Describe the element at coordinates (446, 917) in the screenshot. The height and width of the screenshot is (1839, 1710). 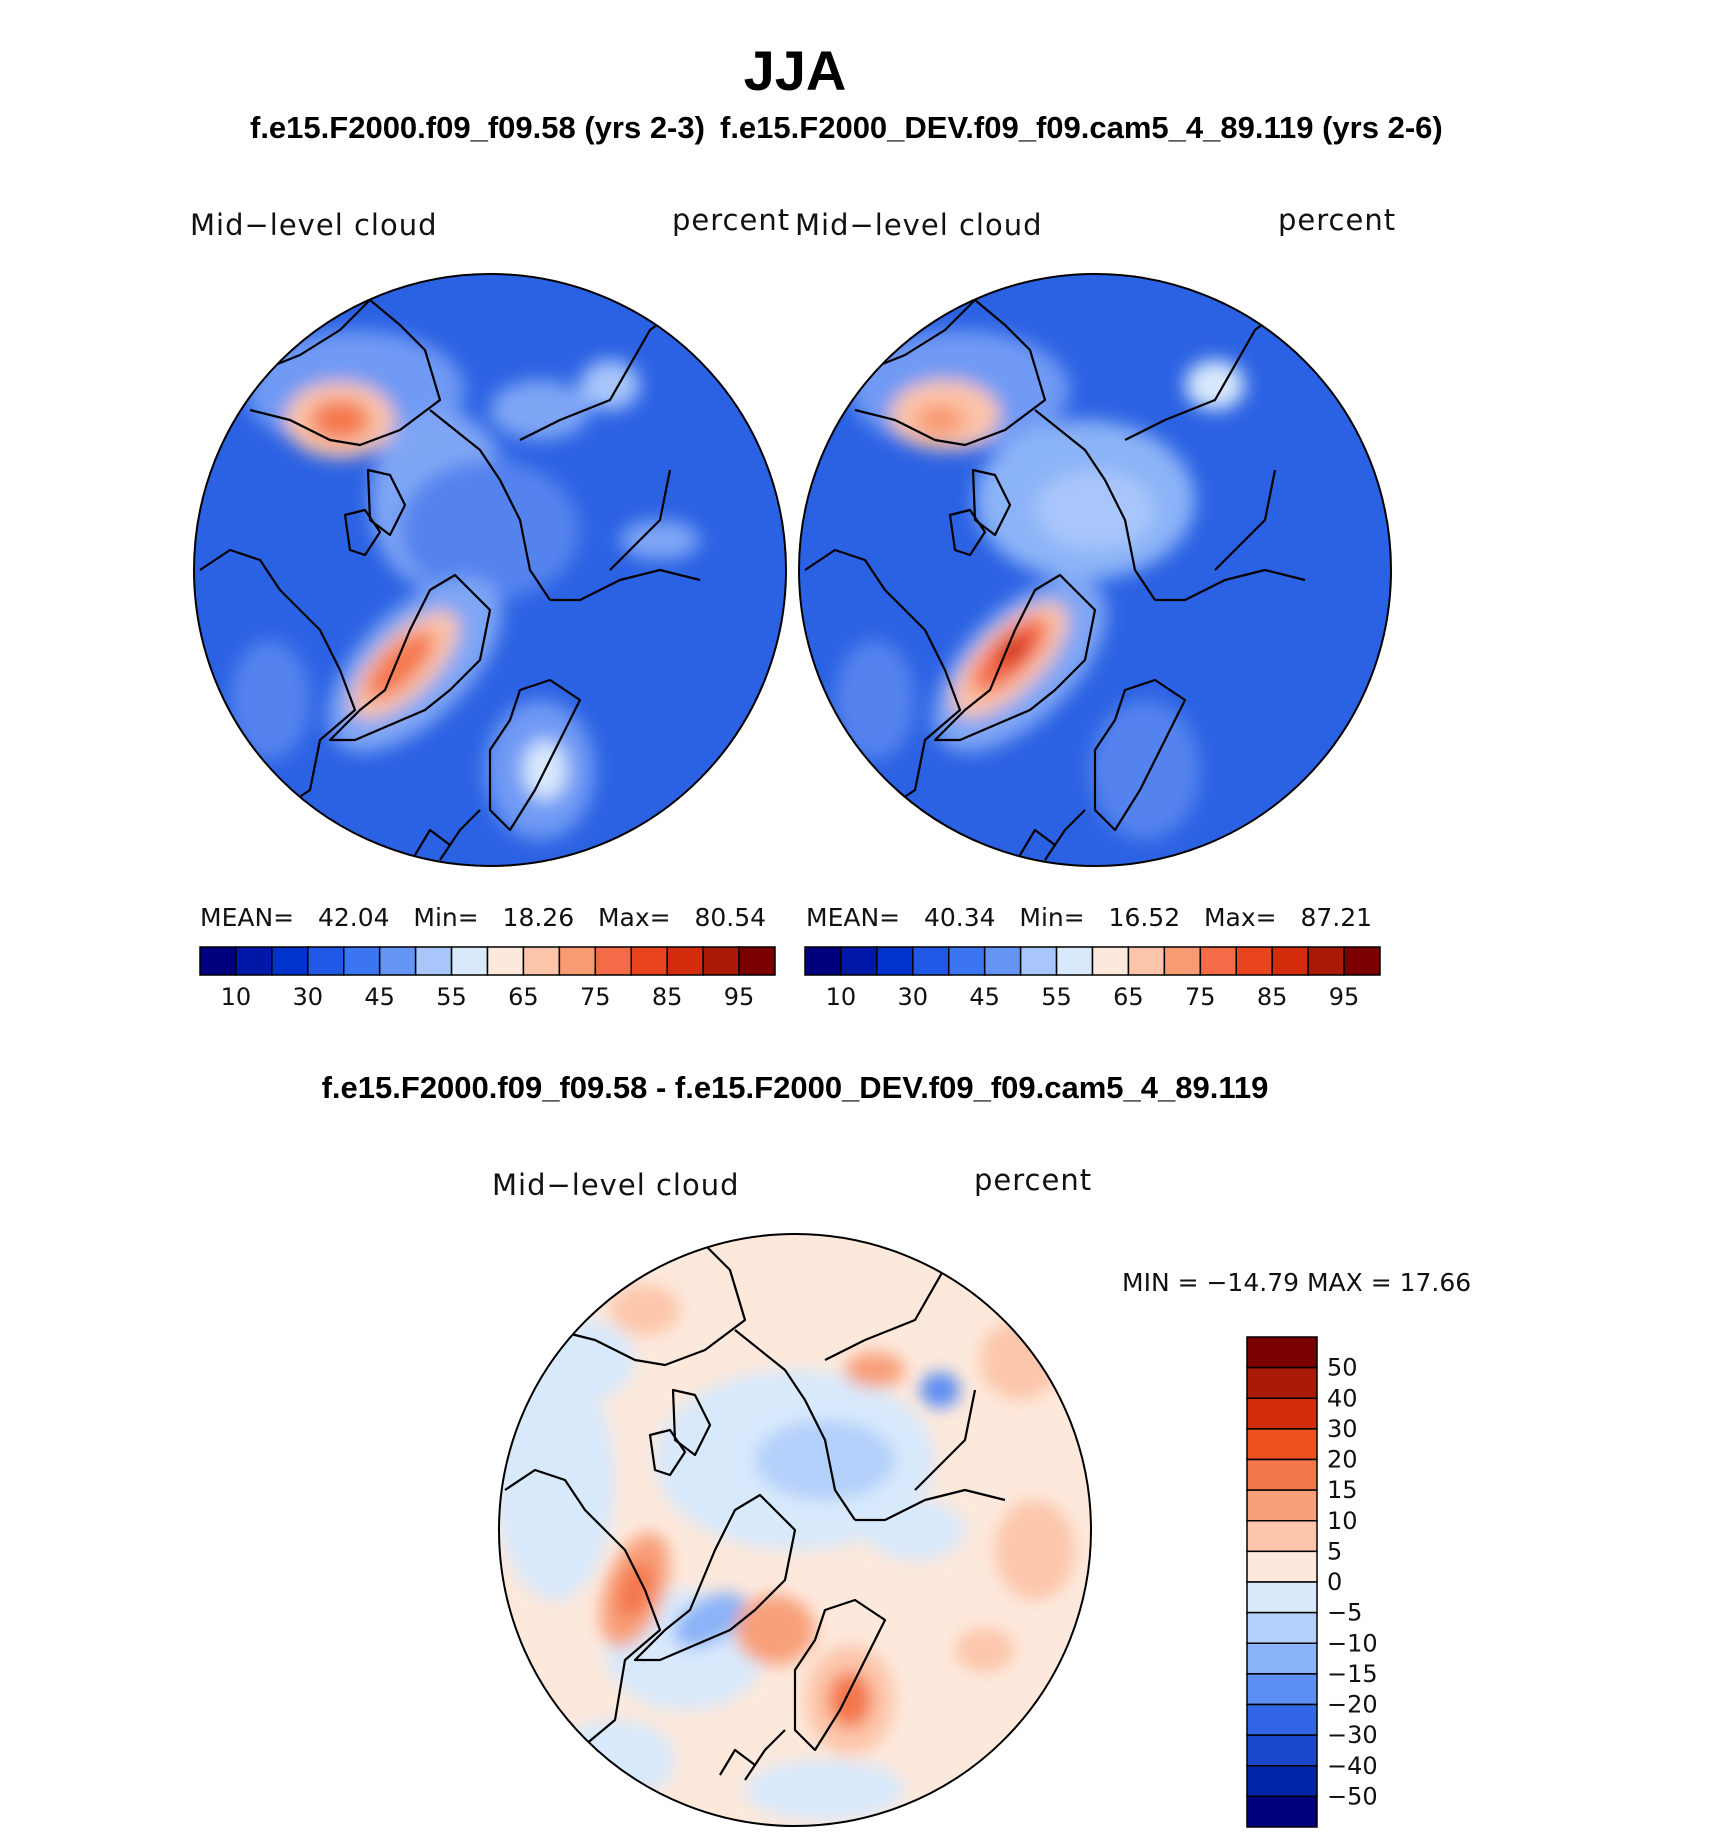
I see `panel1-min-label: Min=` at that location.